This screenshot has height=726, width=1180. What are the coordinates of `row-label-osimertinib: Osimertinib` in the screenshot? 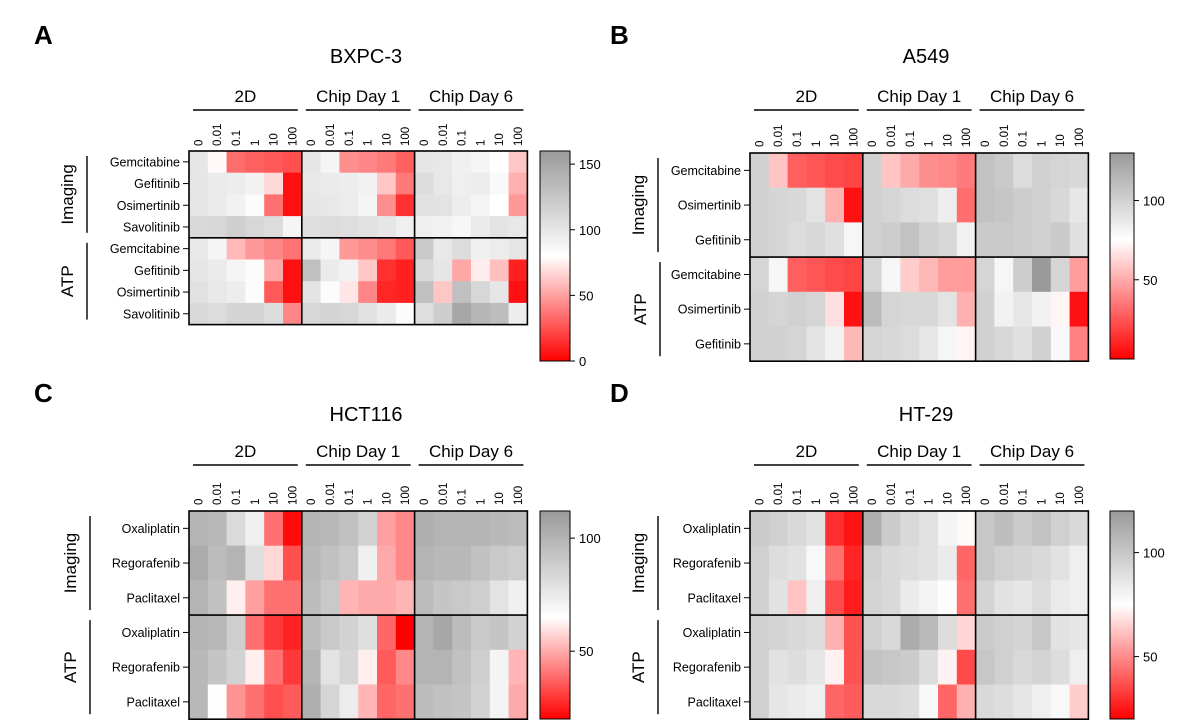 It's located at (148, 206).